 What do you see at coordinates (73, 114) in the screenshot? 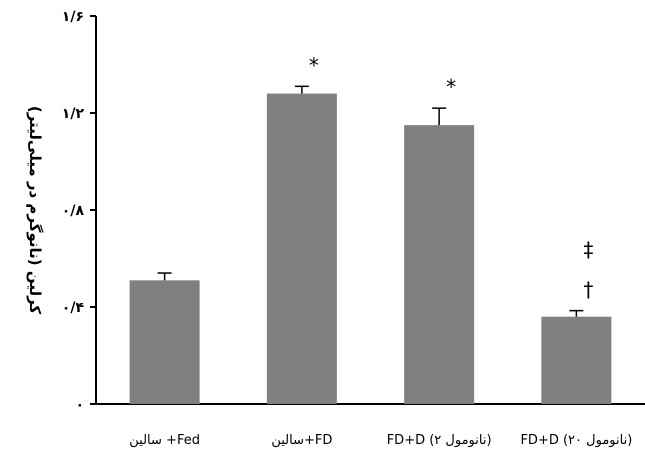
I see `y-tick-label: ۱/۲` at bounding box center [73, 114].